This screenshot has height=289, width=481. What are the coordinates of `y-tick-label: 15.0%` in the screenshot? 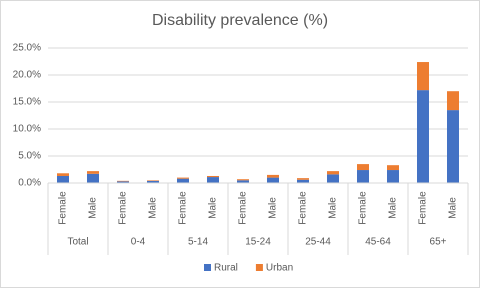 It's located at (27, 102).